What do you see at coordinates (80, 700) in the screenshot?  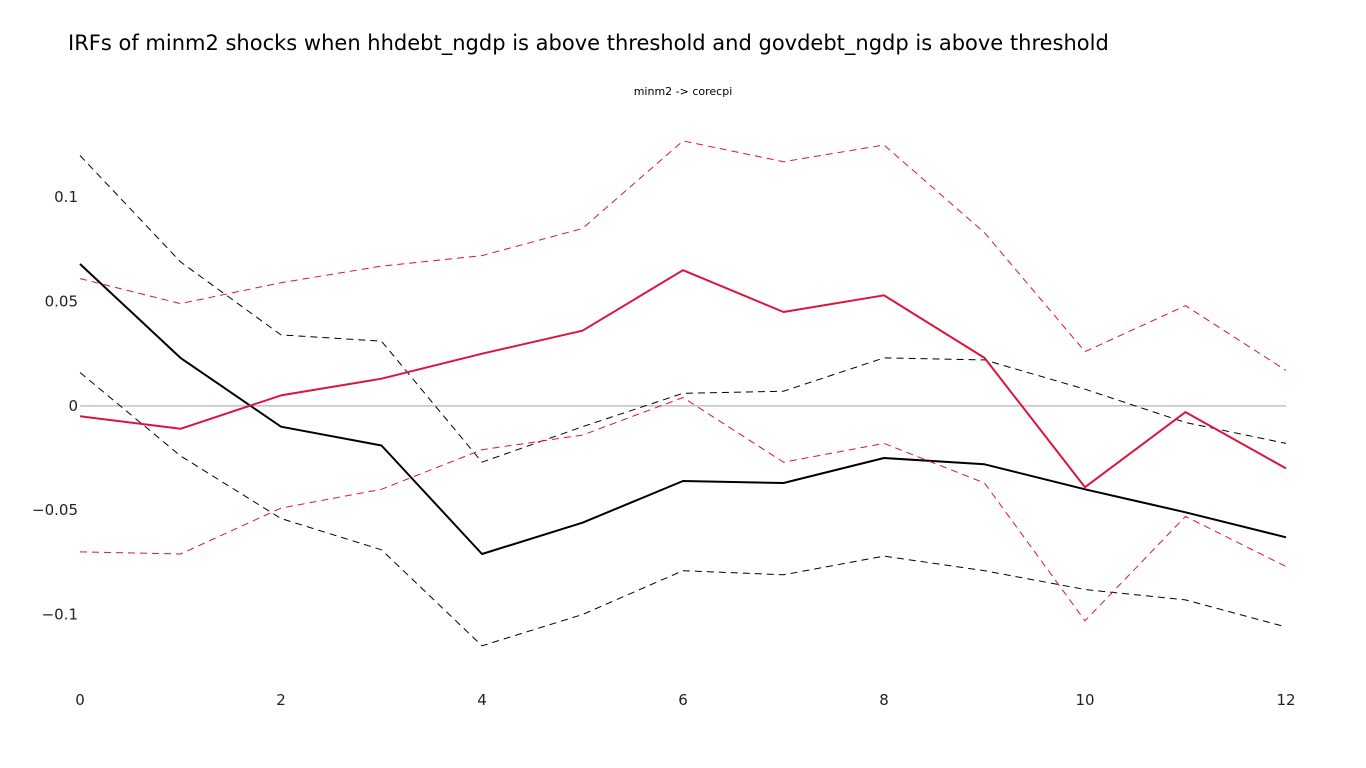 I see `x-tick-label: 0` at bounding box center [80, 700].